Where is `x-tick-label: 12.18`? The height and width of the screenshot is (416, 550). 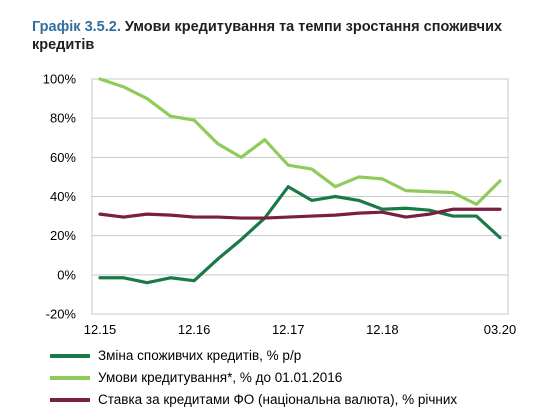
x-tick-label: 12.18 is located at coordinates (382, 329).